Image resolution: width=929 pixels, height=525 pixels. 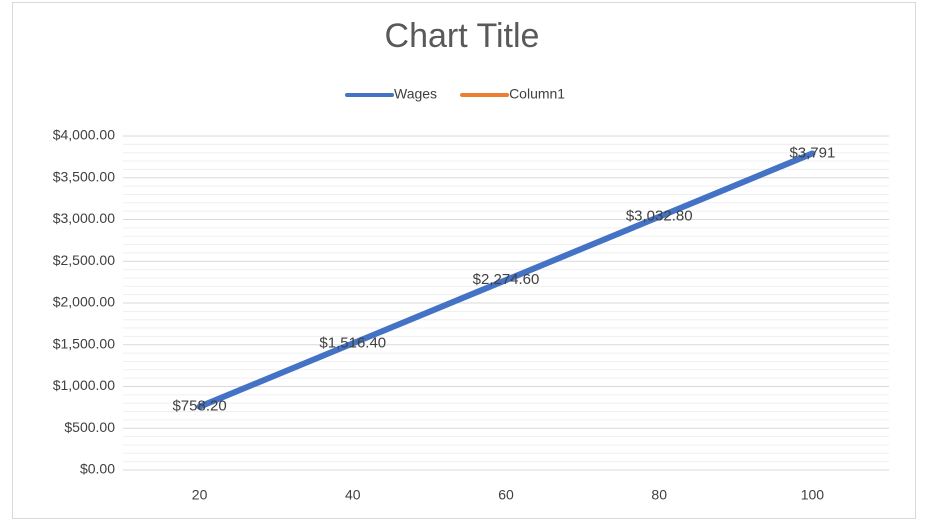 What do you see at coordinates (353, 495) in the screenshot?
I see `x-tick-label: 40` at bounding box center [353, 495].